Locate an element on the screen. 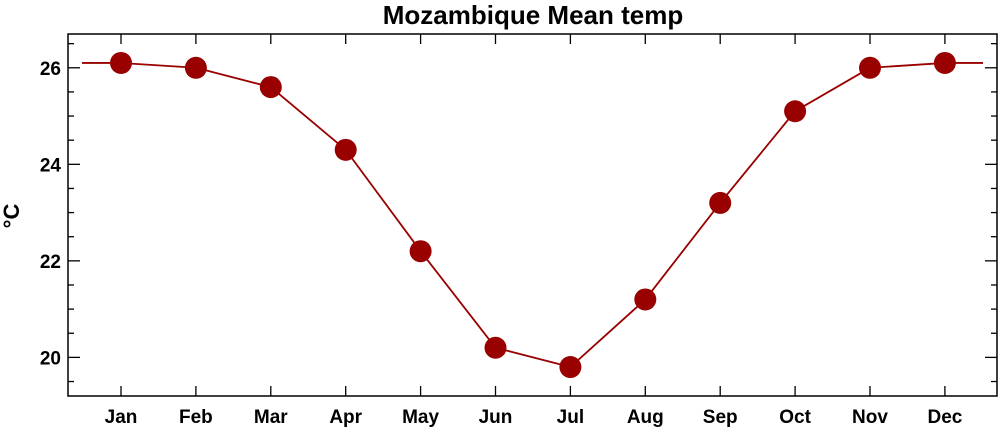 This screenshot has width=1000, height=436. chart-title: Mozambique Mean temp is located at coordinates (533, 15).